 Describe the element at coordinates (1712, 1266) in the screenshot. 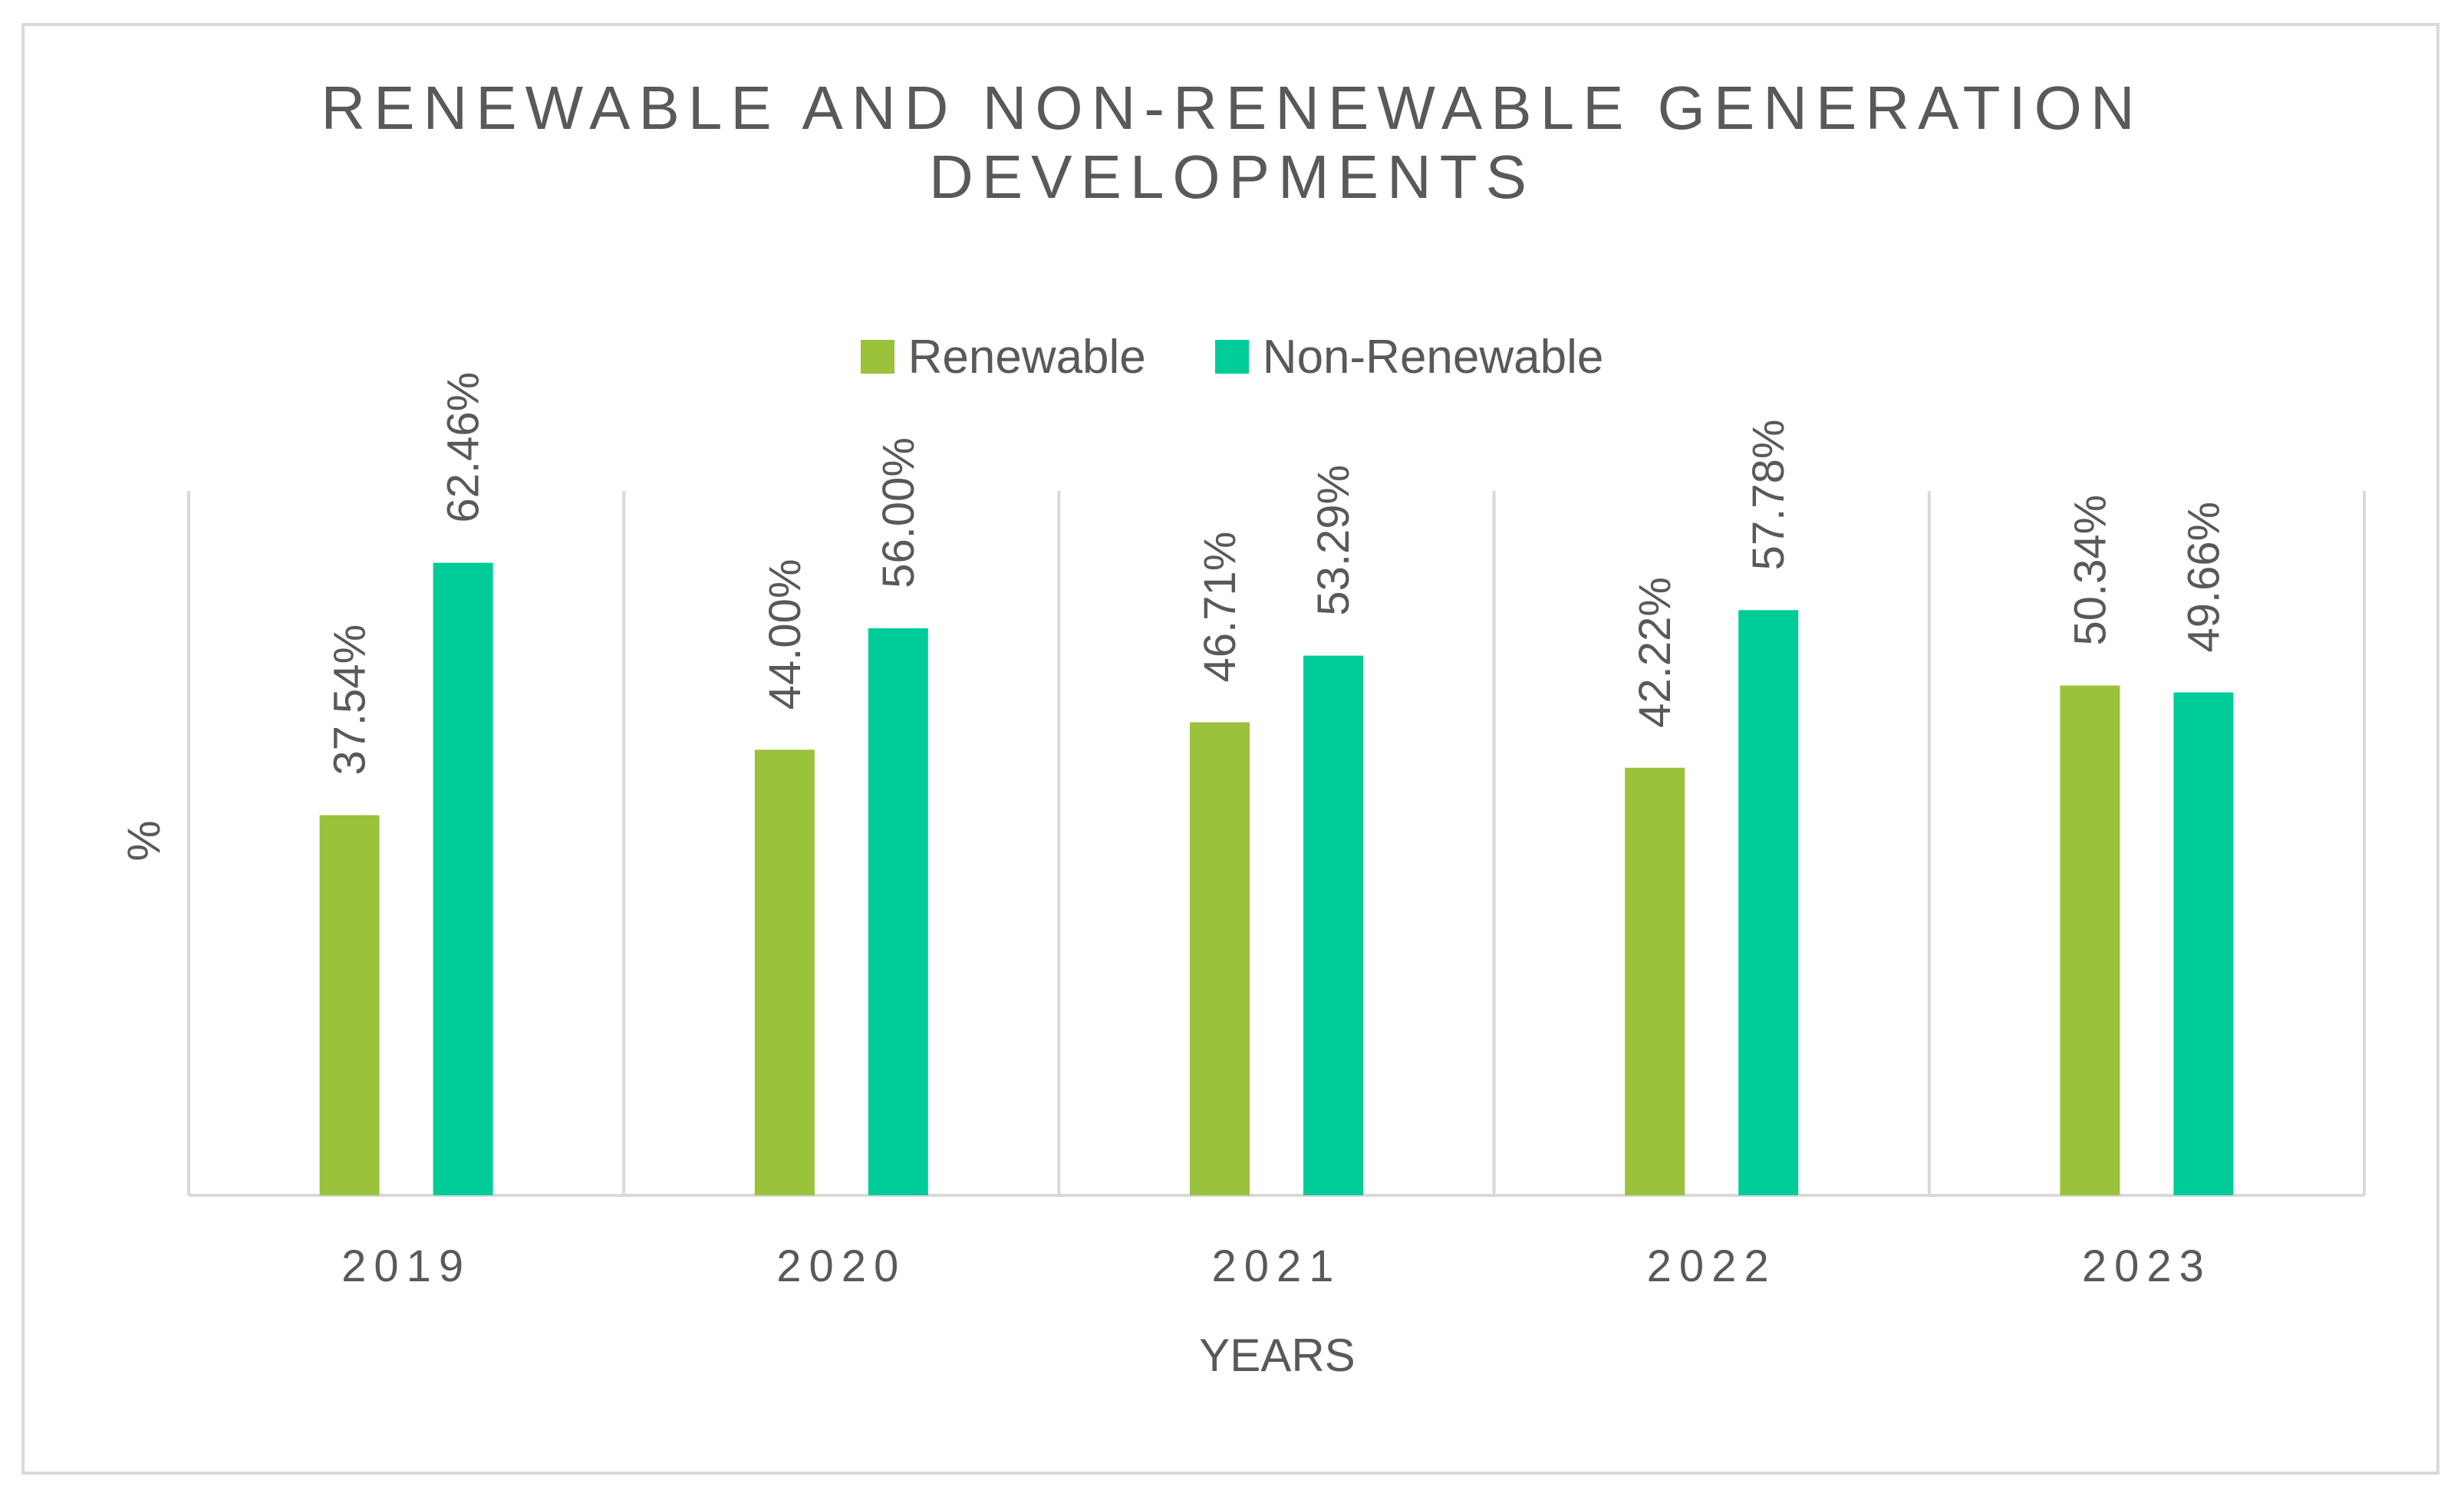

I see `x-tick-label-2022: 2022` at that location.